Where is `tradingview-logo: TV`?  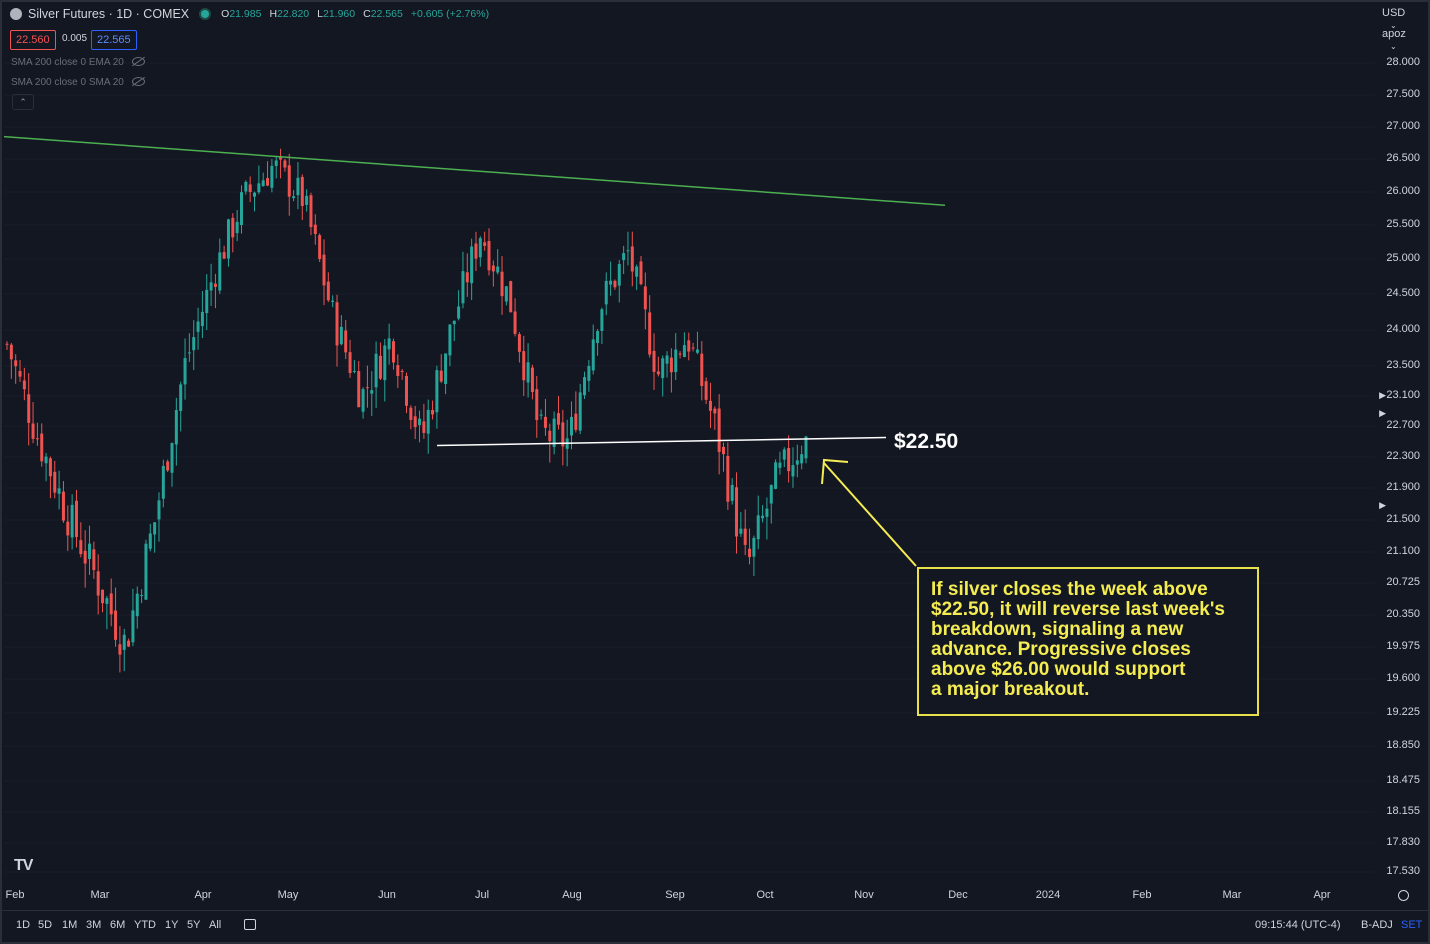 tradingview-logo: TV is located at coordinates (23, 865).